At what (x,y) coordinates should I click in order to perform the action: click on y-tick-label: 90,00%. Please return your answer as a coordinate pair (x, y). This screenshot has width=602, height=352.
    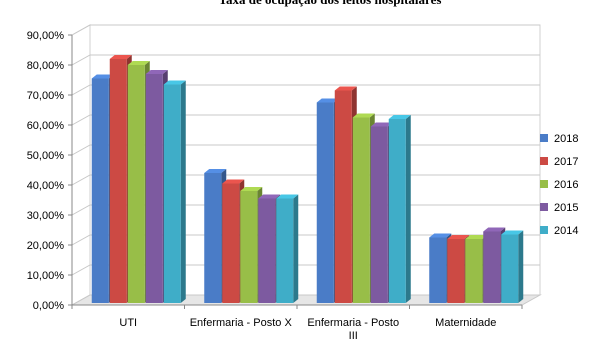
    Looking at the image, I should click on (46, 36).